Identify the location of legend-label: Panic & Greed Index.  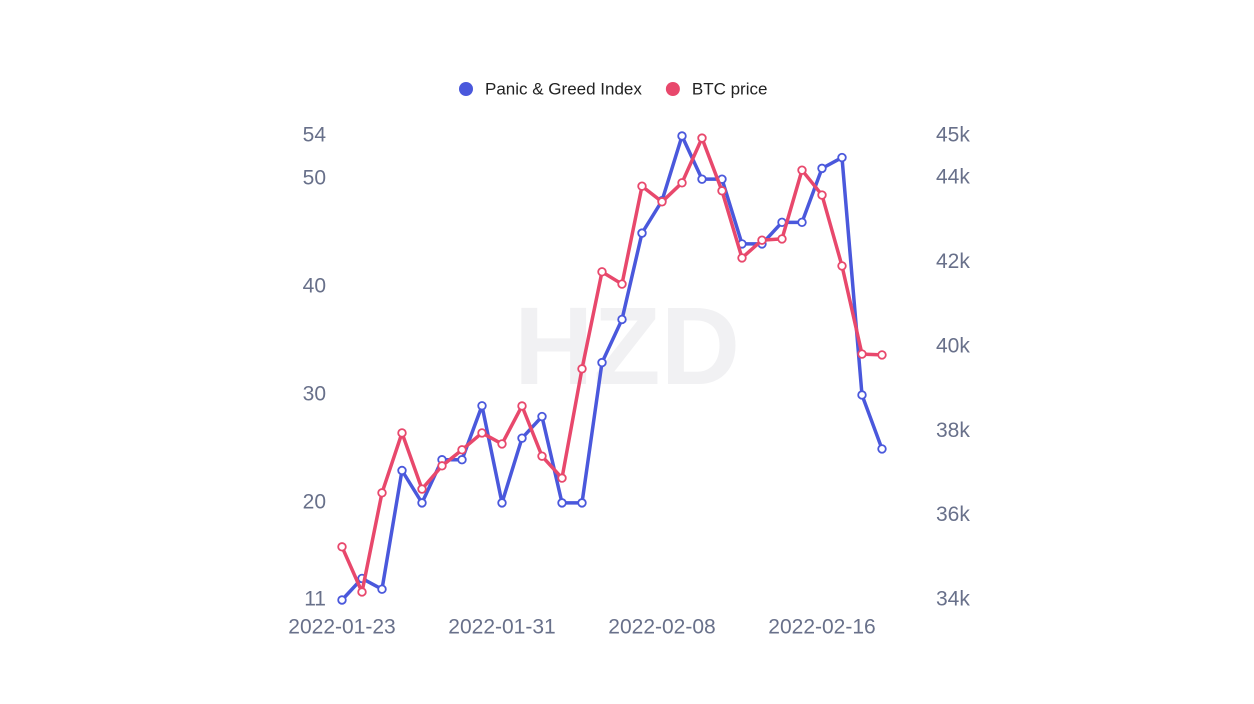
(563, 88).